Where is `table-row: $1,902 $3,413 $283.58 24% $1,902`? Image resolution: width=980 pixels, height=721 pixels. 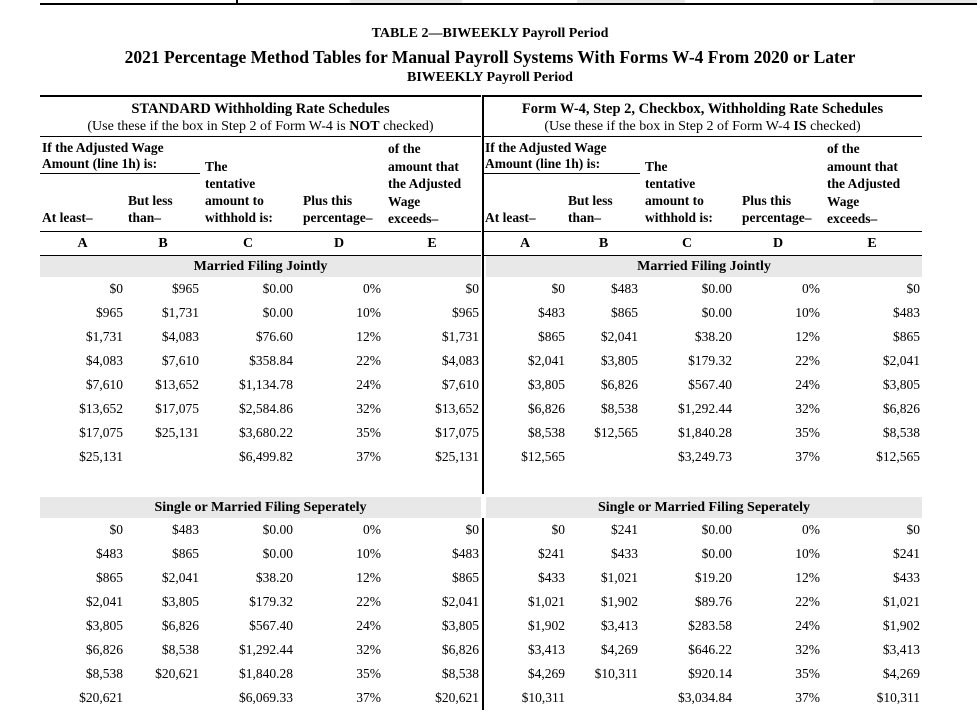 table-row: $1,902 $3,413 $283.58 24% $1,902 is located at coordinates (702, 626).